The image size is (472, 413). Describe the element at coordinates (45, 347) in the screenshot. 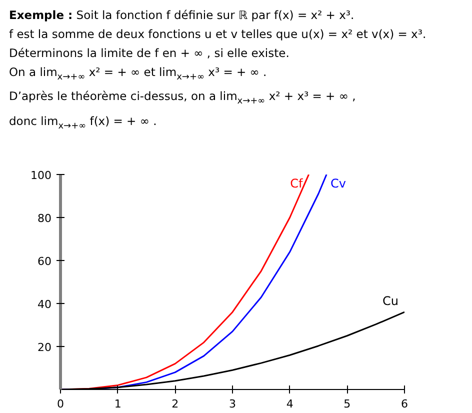

I see `y-tick-label: 20` at that location.